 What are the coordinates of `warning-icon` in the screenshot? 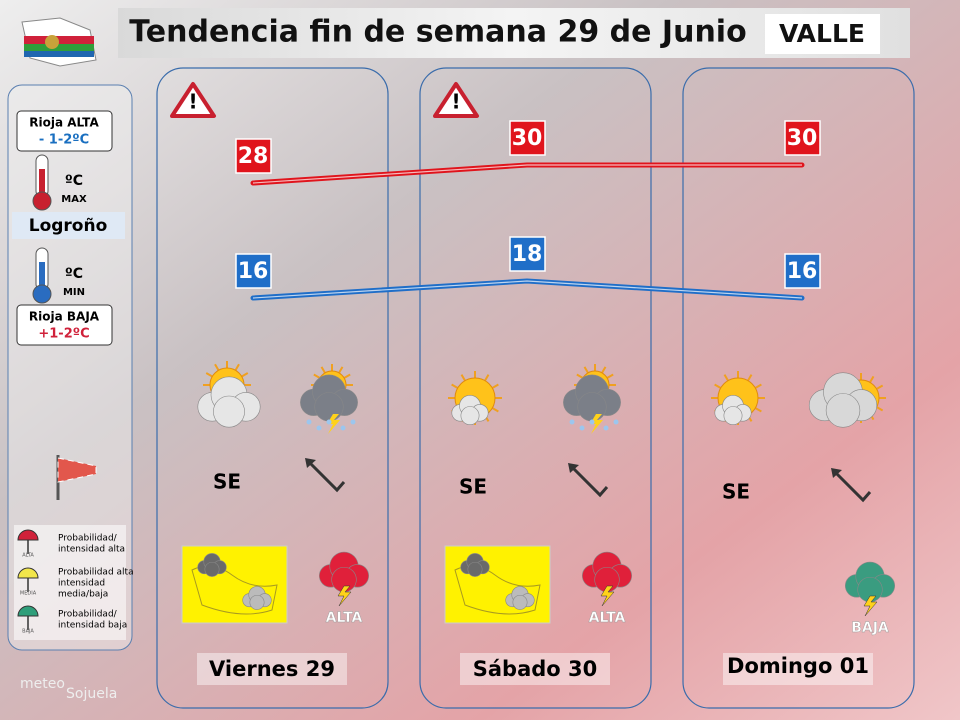 It's located at (193, 100).